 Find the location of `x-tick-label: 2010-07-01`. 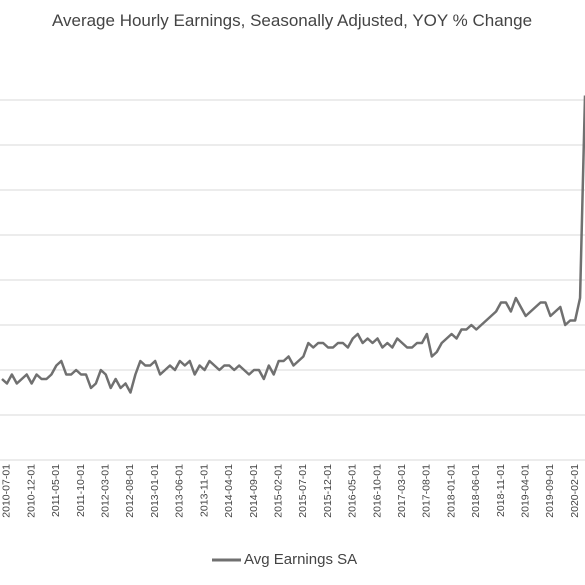

x-tick-label: 2010-07-01 is located at coordinates (7, 491).